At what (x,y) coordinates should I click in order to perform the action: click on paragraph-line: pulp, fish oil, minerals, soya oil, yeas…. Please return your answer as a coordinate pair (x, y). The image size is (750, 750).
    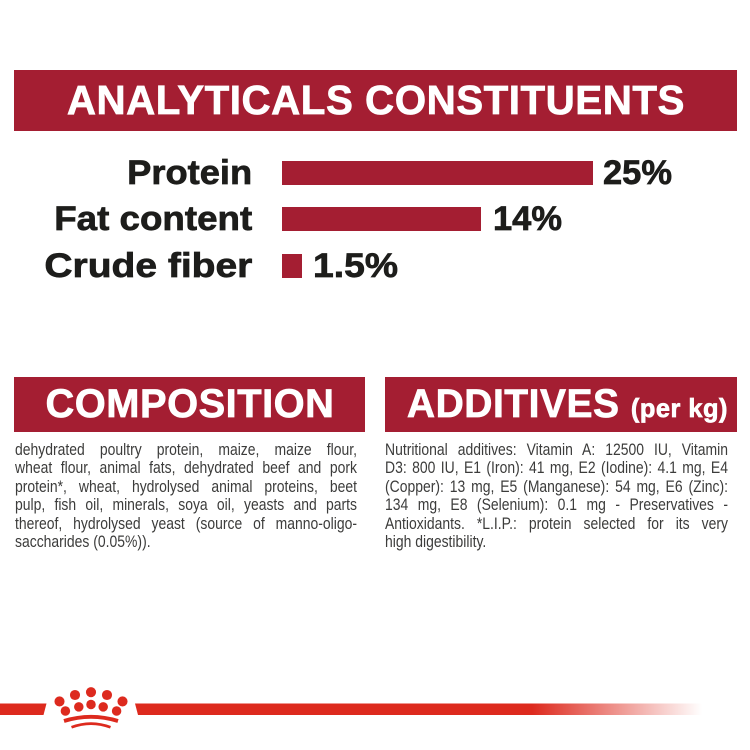
    Looking at the image, I should click on (186, 505).